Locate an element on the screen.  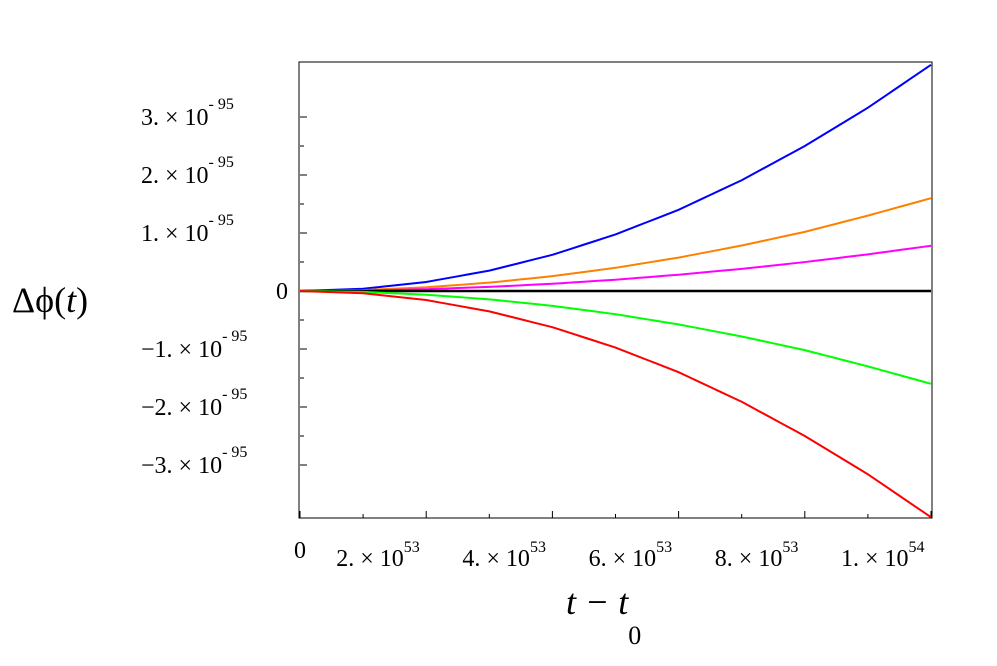
y-tick-label: 1. × 10- 95 is located at coordinates (187, 229).